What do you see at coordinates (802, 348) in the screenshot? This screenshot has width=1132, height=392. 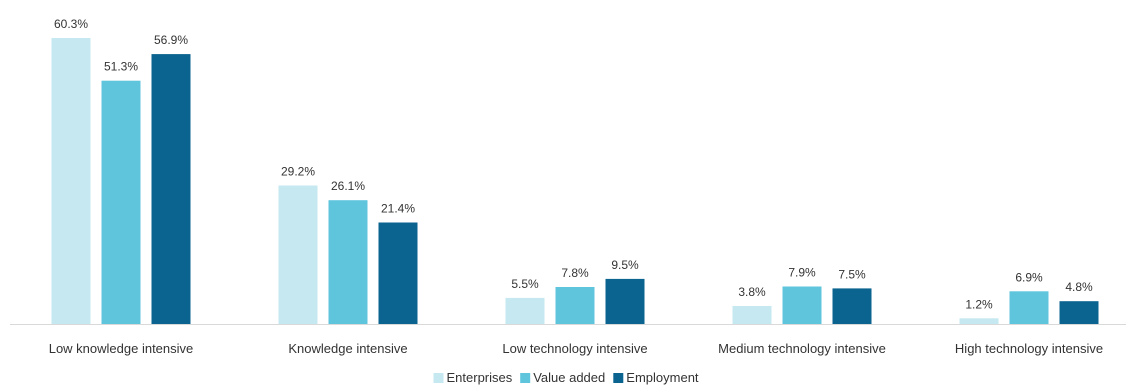 I see `category-label-3: Medium technology intensive` at bounding box center [802, 348].